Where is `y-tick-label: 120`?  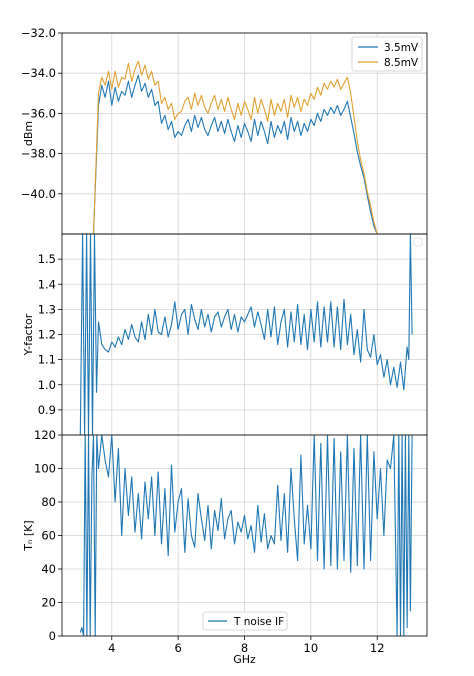 y-tick-label: 120 is located at coordinates (45, 435).